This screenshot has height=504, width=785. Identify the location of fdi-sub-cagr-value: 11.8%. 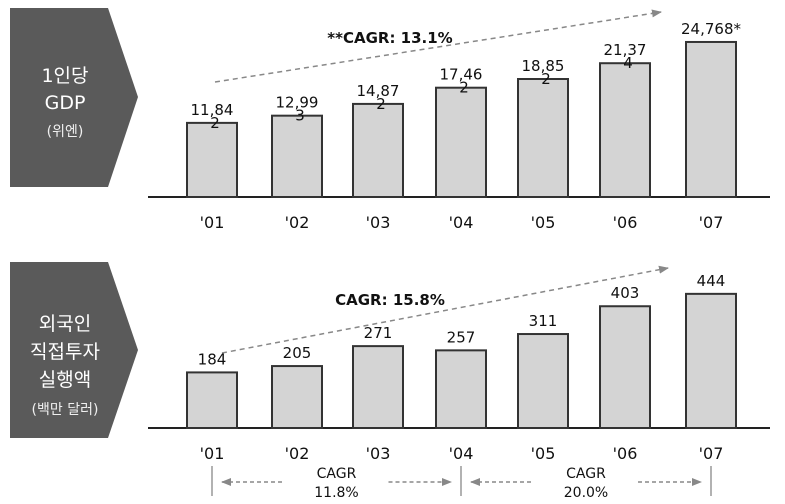
(336, 493).